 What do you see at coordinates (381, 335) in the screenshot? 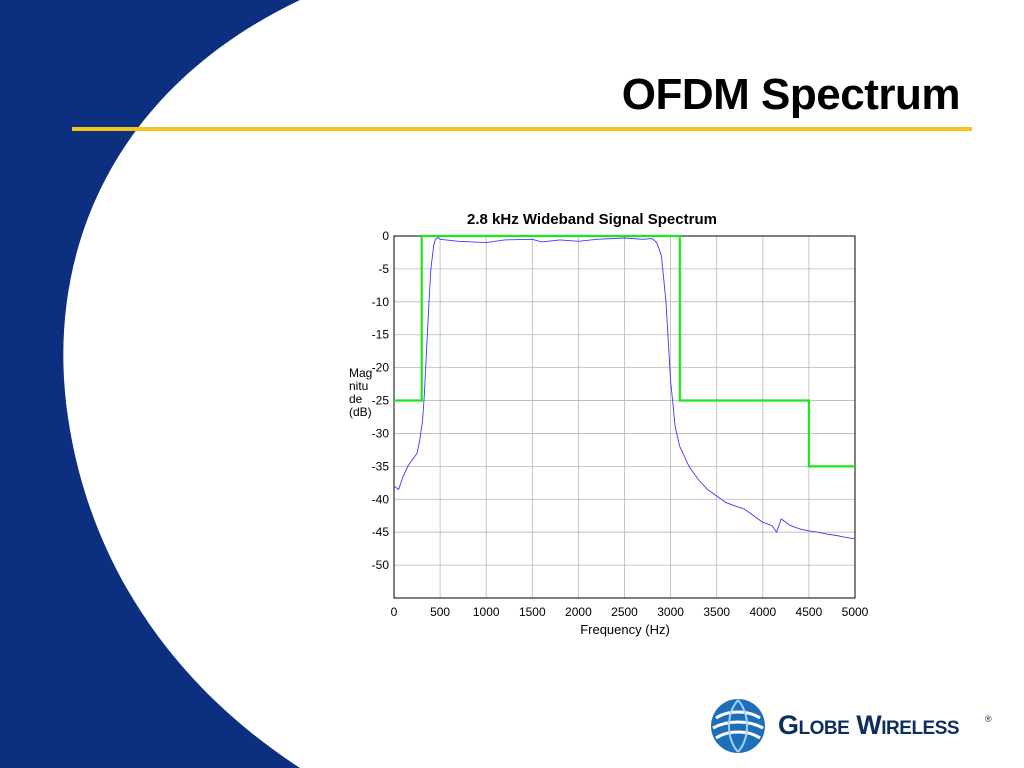
I see `y-tick-label: -15` at bounding box center [381, 335].